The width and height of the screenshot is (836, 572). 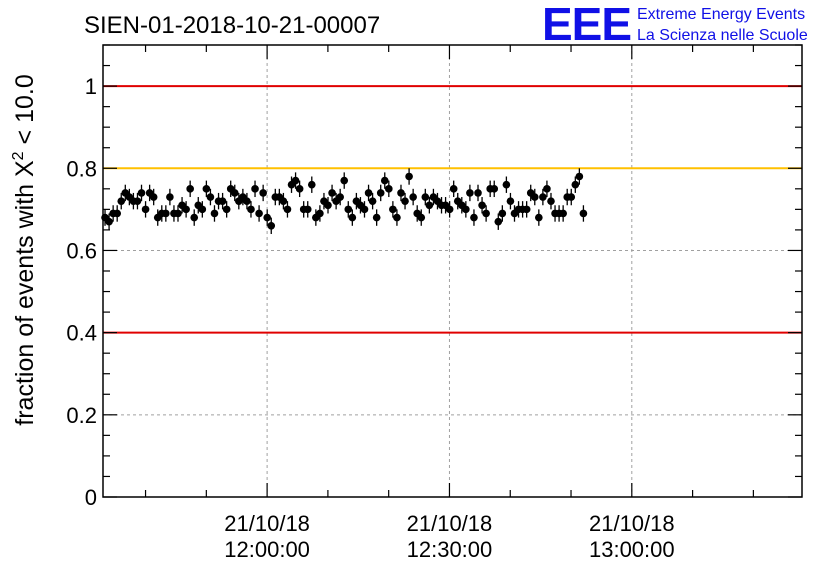 What do you see at coordinates (586, 25) in the screenshot?
I see `logo-mark: EEE` at bounding box center [586, 25].